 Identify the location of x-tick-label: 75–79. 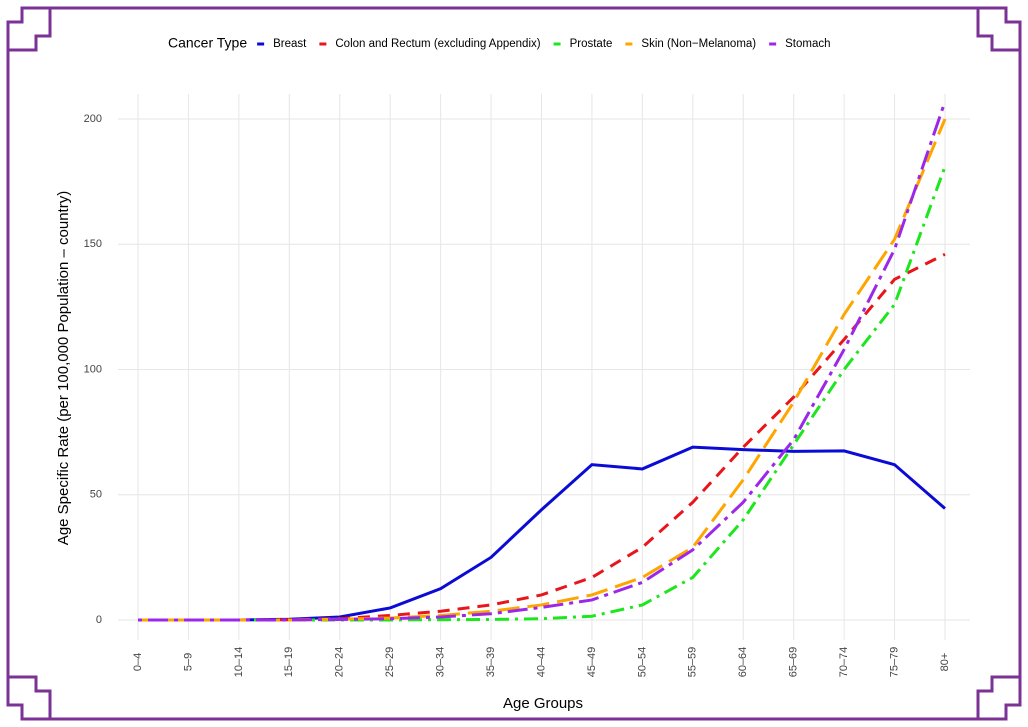
(894, 662).